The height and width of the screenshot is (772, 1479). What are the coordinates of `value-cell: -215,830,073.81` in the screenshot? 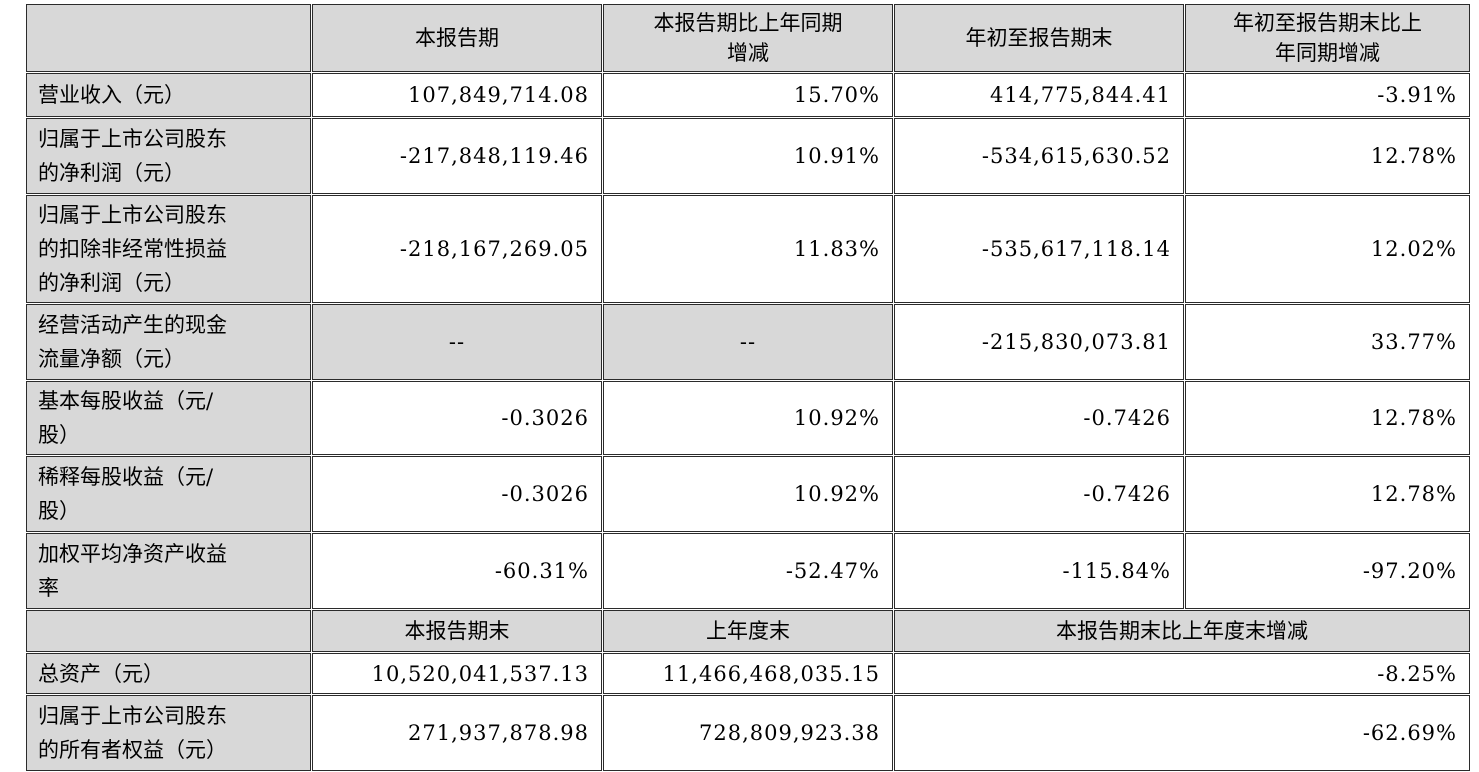 It's located at (1039, 342).